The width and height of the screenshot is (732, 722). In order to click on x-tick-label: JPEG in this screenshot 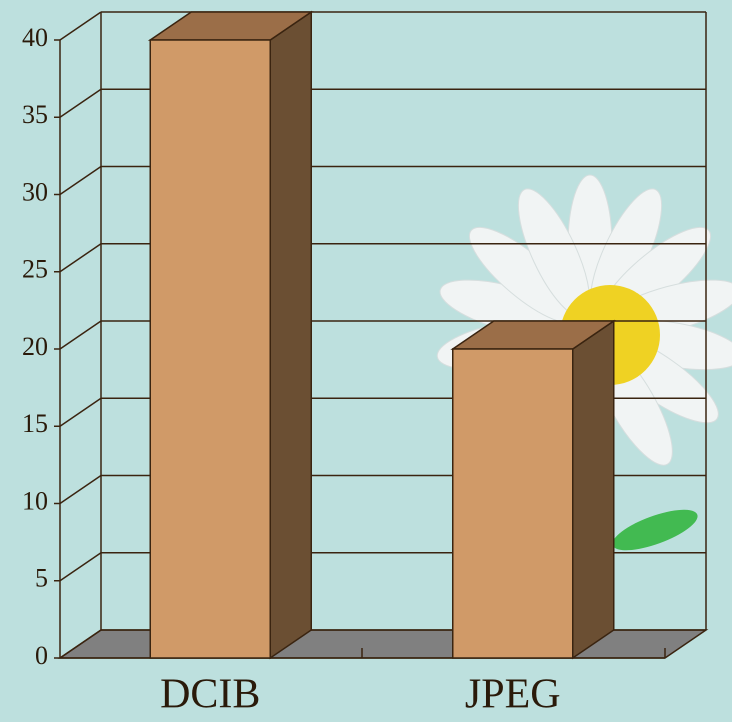, I will do `click(513, 695)`.